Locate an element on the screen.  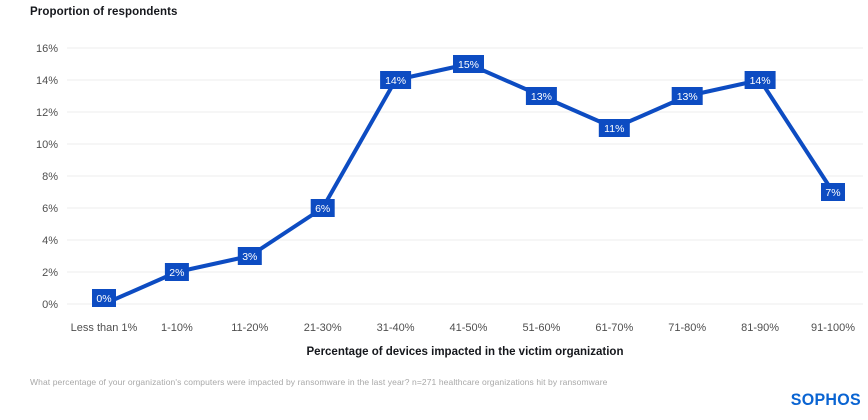
y-tick-label: 6% is located at coordinates (50, 209).